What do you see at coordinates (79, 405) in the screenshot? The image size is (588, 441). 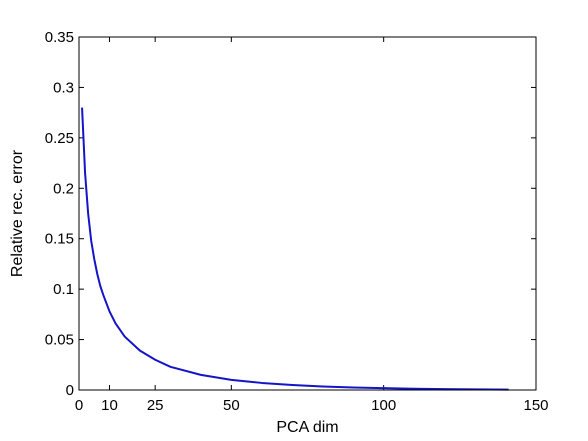 I see `x-tick-label: 0` at bounding box center [79, 405].